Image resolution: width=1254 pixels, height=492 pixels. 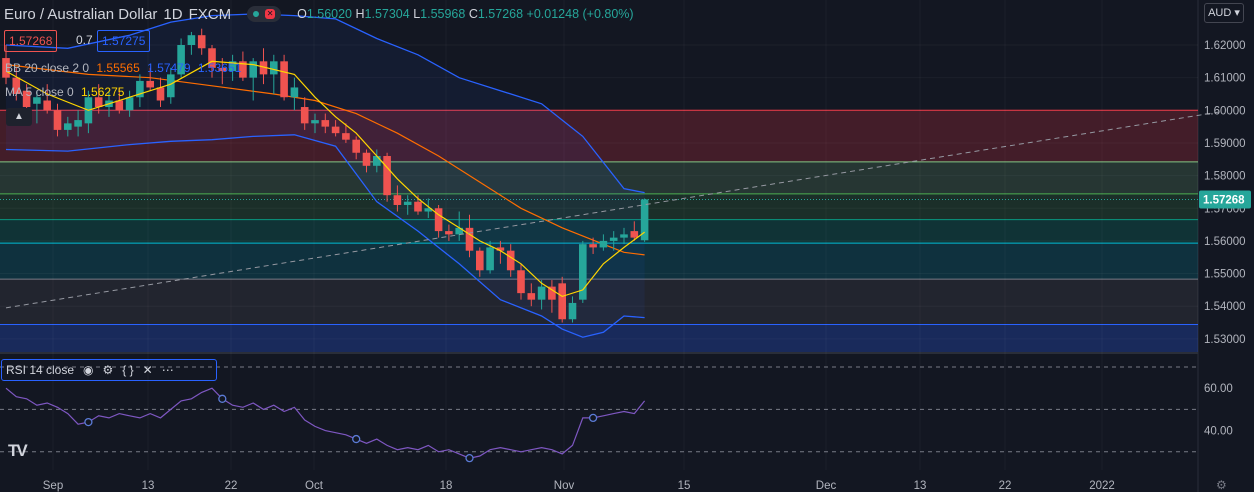 What do you see at coordinates (167, 370) in the screenshot?
I see `more-icon: ⋯` at bounding box center [167, 370].